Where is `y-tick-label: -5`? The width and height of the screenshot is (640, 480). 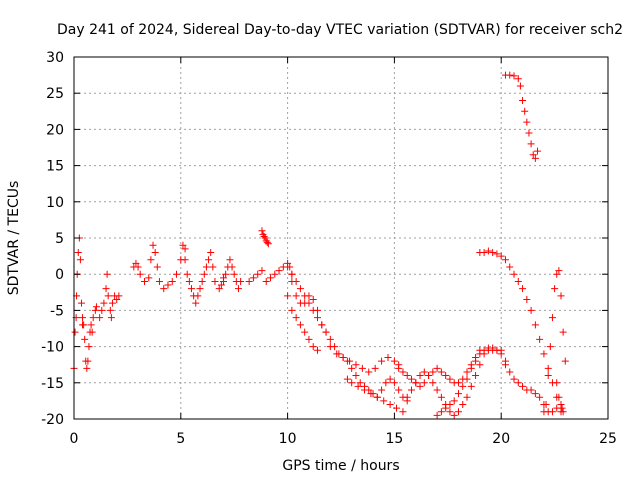 y-tick-label: -5 is located at coordinates (57, 311).